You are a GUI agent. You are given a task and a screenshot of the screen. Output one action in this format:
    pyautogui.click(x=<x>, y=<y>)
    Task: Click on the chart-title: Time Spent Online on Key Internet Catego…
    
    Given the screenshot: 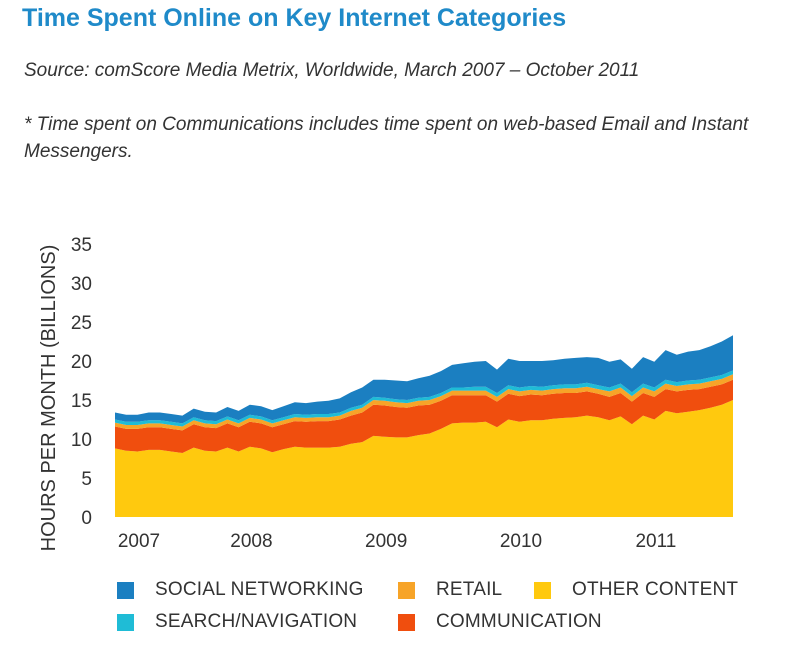 What is the action you would take?
    pyautogui.click(x=294, y=18)
    